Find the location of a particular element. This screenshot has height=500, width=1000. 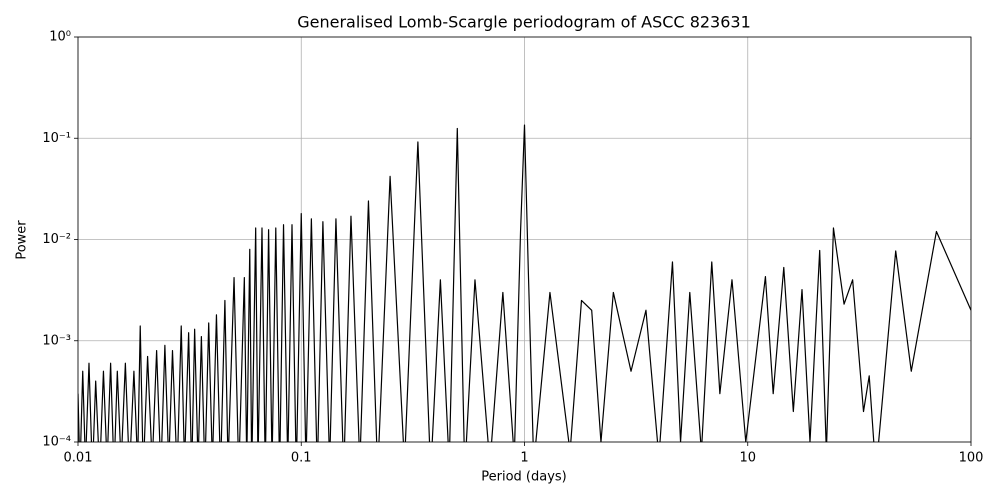

y-tick-label: 10⁰ is located at coordinates (60, 37).